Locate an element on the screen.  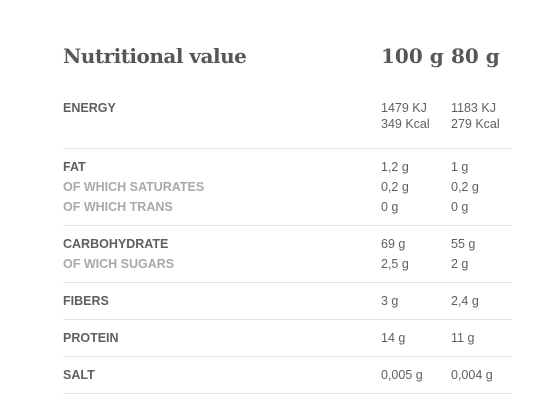
salt-value-100g: 0,005 g is located at coordinates (402, 375).